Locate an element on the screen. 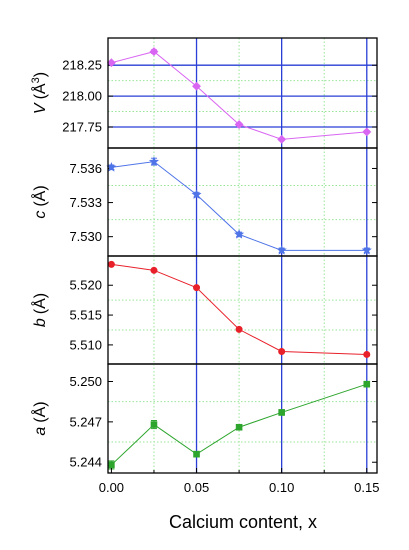  series-line-a is located at coordinates (239, 424).